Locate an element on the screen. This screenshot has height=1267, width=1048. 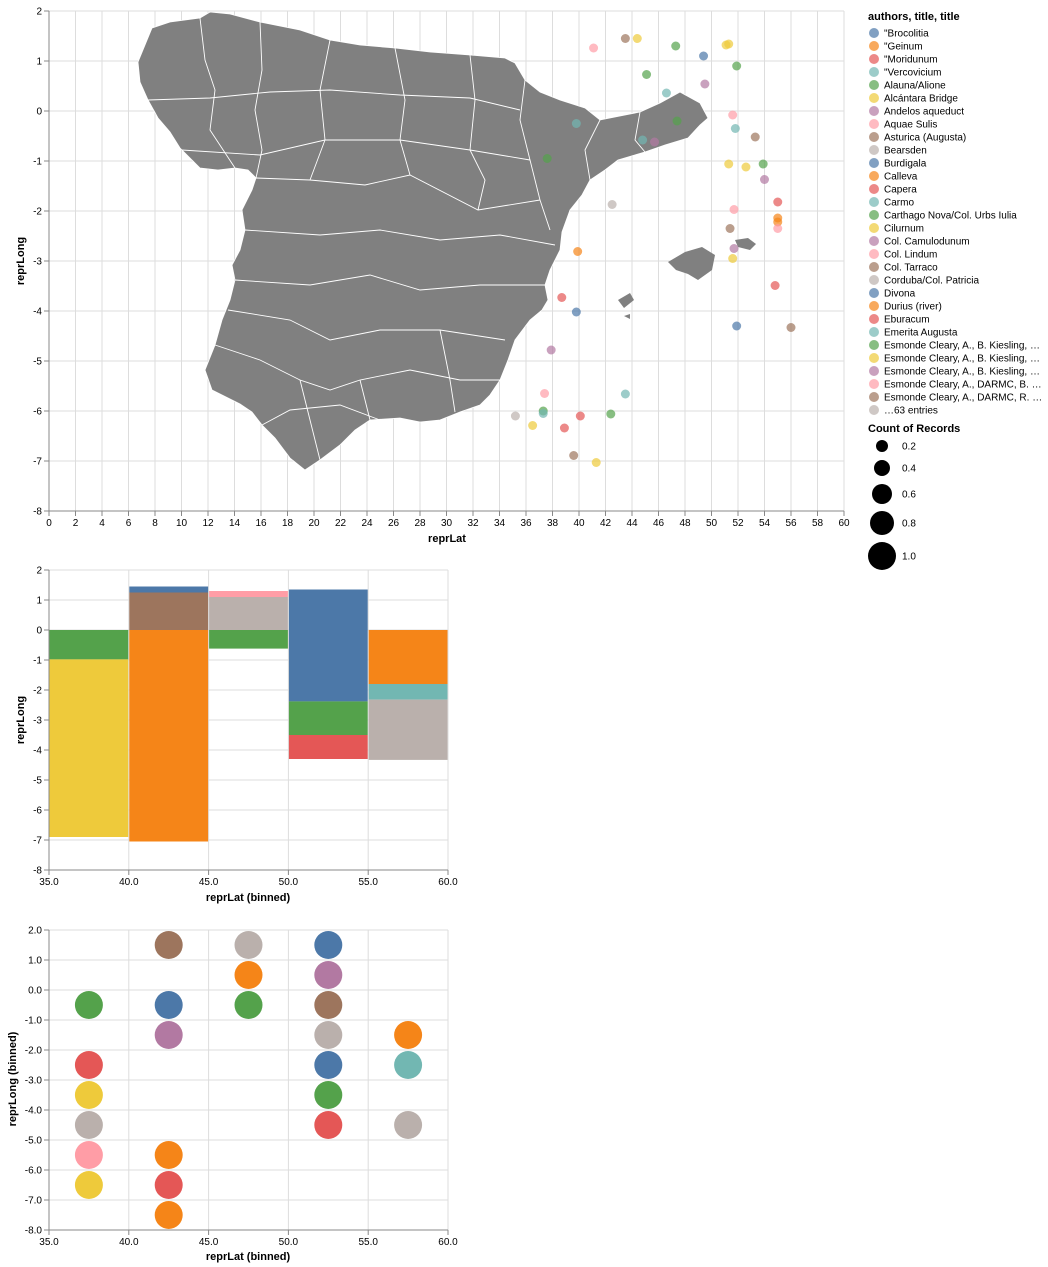
y-tick-label: -5.0 is located at coordinates (34, 1141).